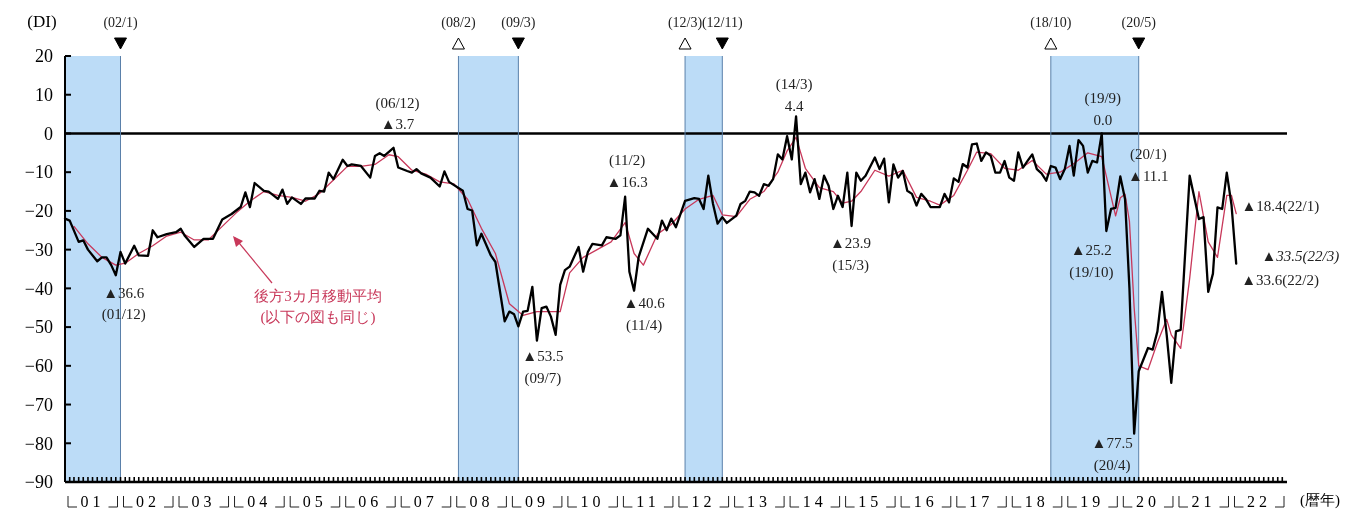 This screenshot has height=513, width=1348. I want to click on ref-line-label: (12/11), so click(722, 23).